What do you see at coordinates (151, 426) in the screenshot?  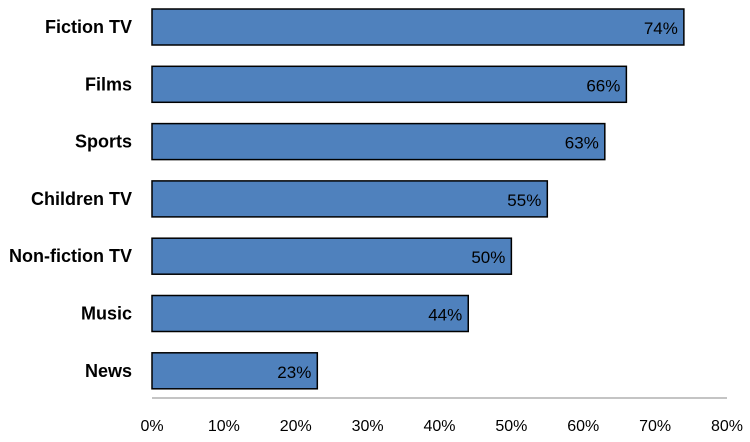 I see `x-tick-label: 0%` at bounding box center [151, 426].